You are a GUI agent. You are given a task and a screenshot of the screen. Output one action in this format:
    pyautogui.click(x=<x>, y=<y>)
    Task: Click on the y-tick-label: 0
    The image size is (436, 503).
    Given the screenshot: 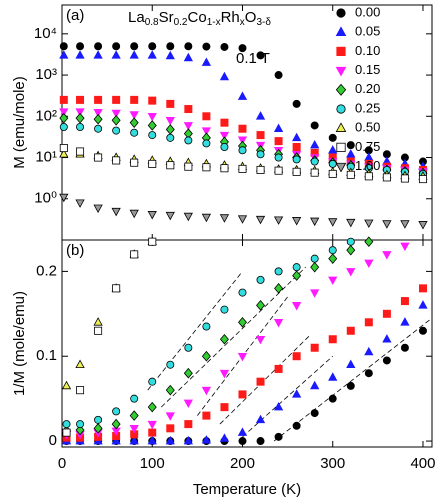 What is the action you would take?
    pyautogui.click(x=53, y=440)
    